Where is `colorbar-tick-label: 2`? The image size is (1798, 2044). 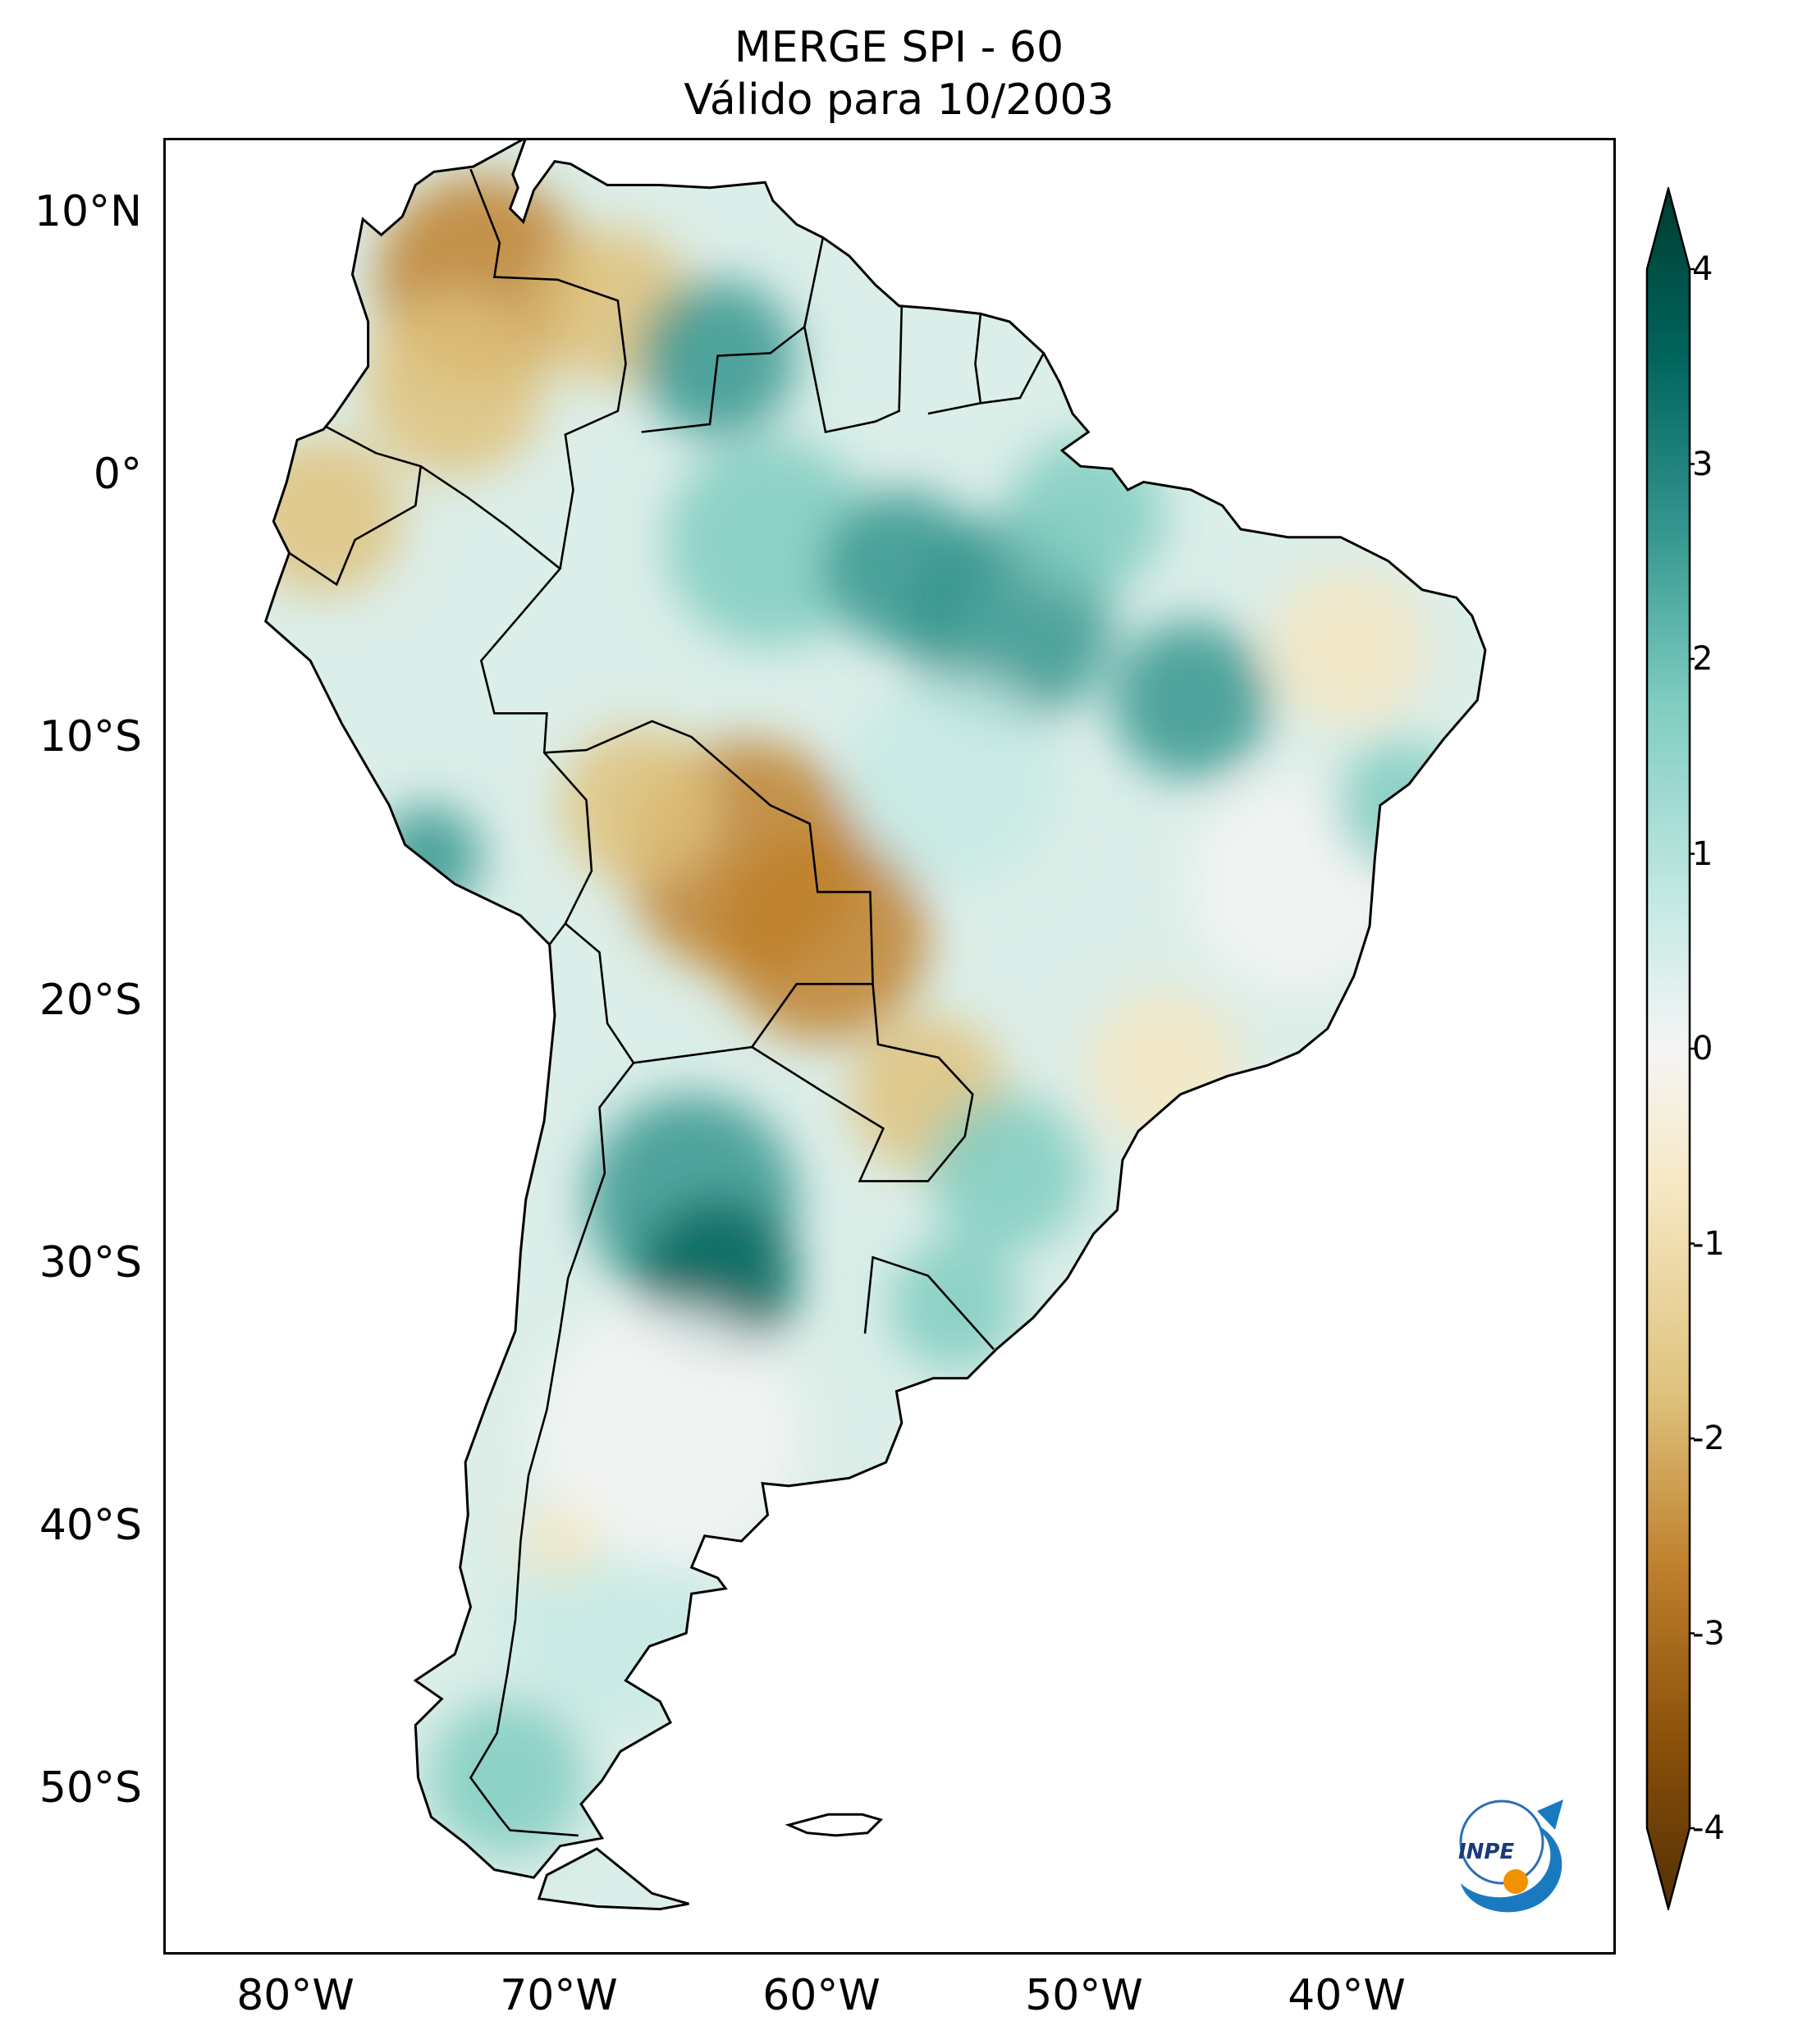 colorbar-tick-label: 2 is located at coordinates (1702, 659).